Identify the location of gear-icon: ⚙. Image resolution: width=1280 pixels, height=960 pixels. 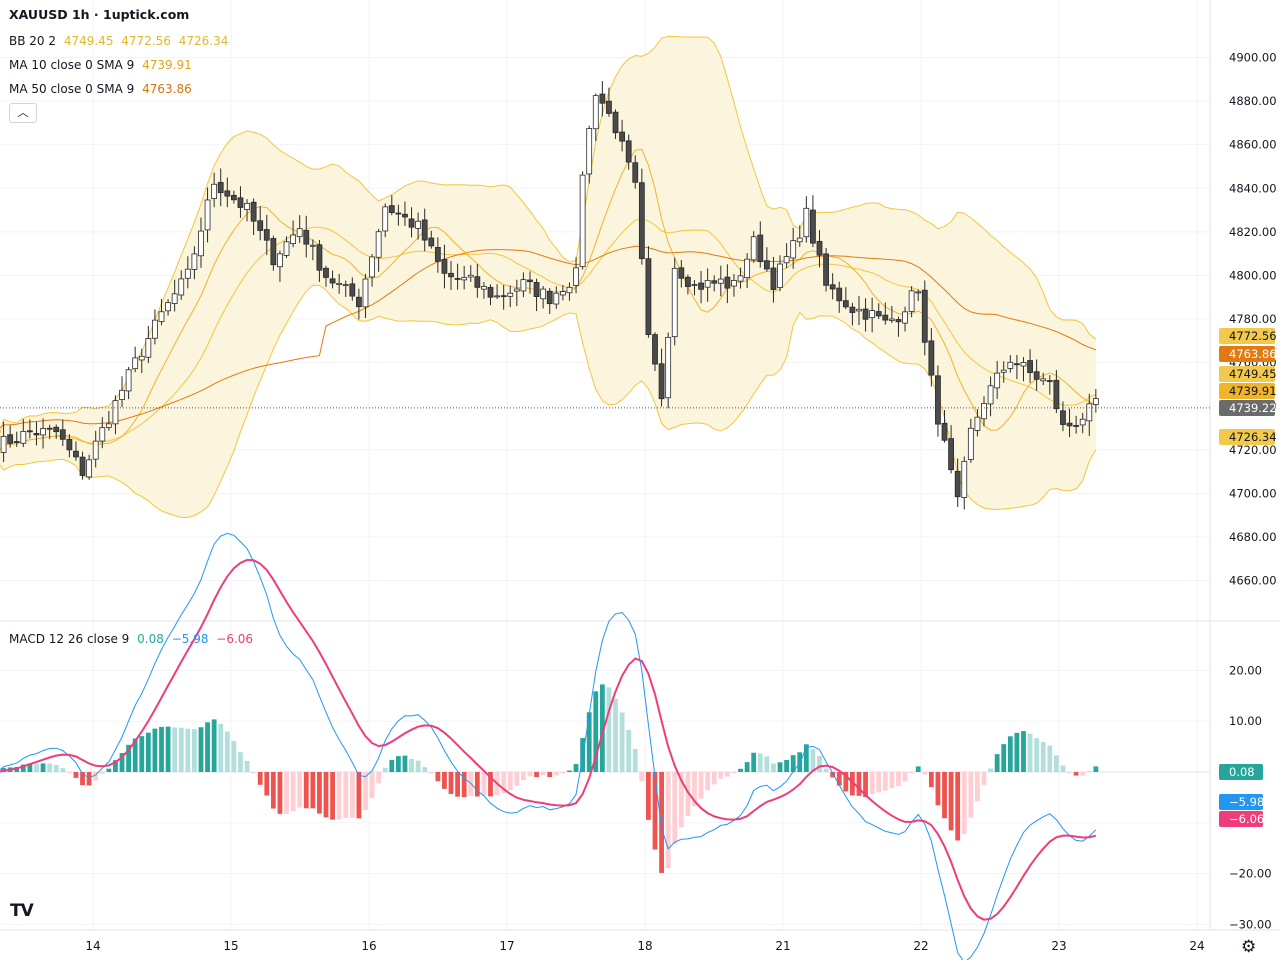
(1249, 947).